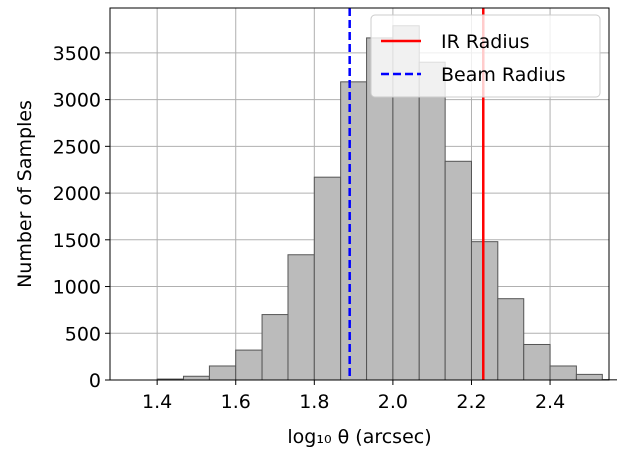  I want to click on legend-entry-label: IR Radius, so click(485, 42).